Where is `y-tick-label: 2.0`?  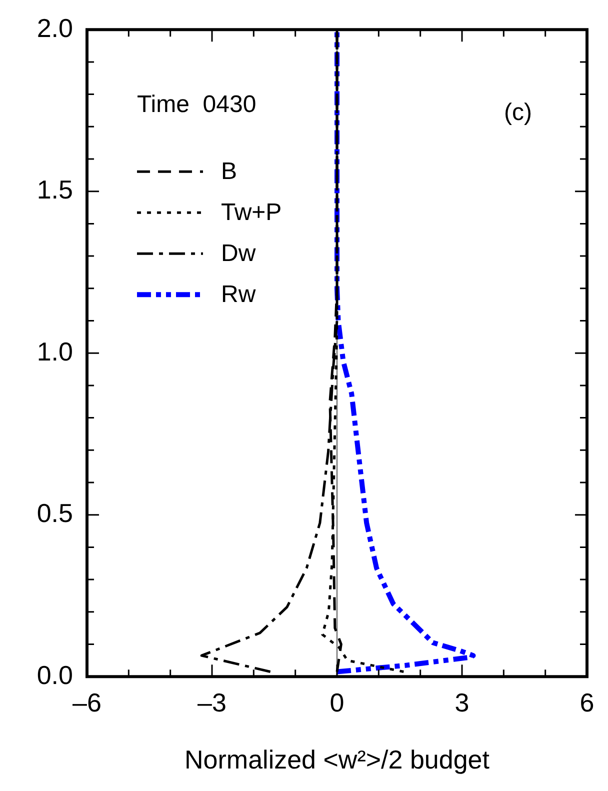
y-tick-label: 2.0 is located at coordinates (54, 27).